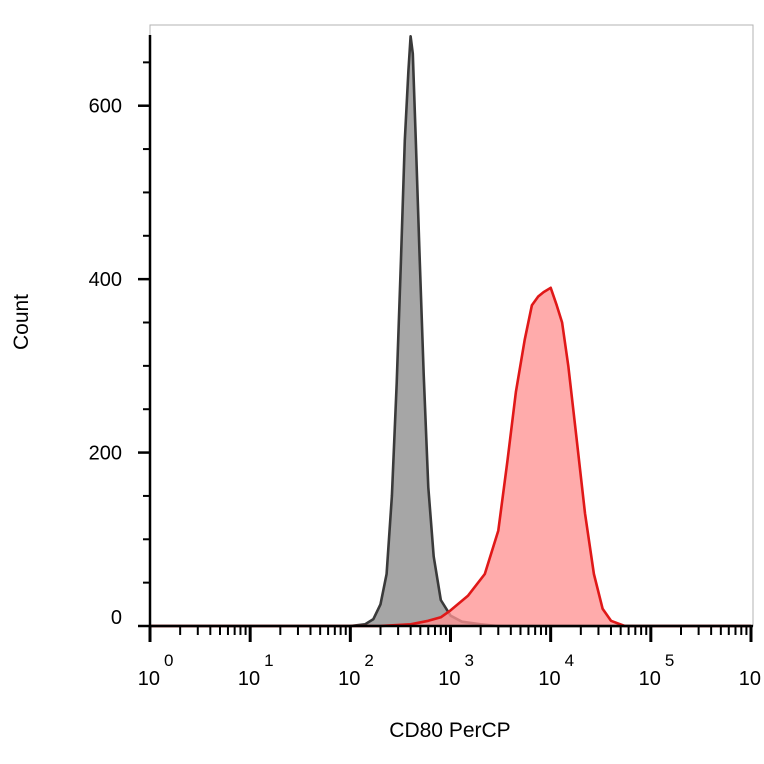 The image size is (764, 764). What do you see at coordinates (449, 730) in the screenshot?
I see `x-axis-title: CD80 PerCP` at bounding box center [449, 730].